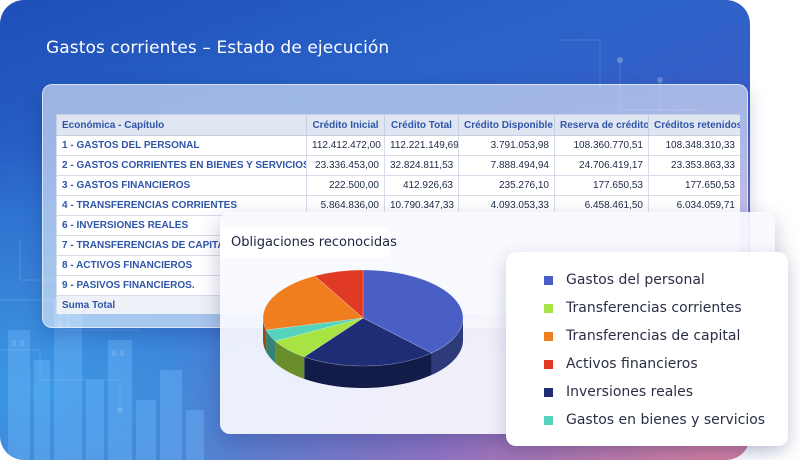  Describe the element at coordinates (653, 336) in the screenshot. I see `legend-label: Transferencias de capital` at that location.